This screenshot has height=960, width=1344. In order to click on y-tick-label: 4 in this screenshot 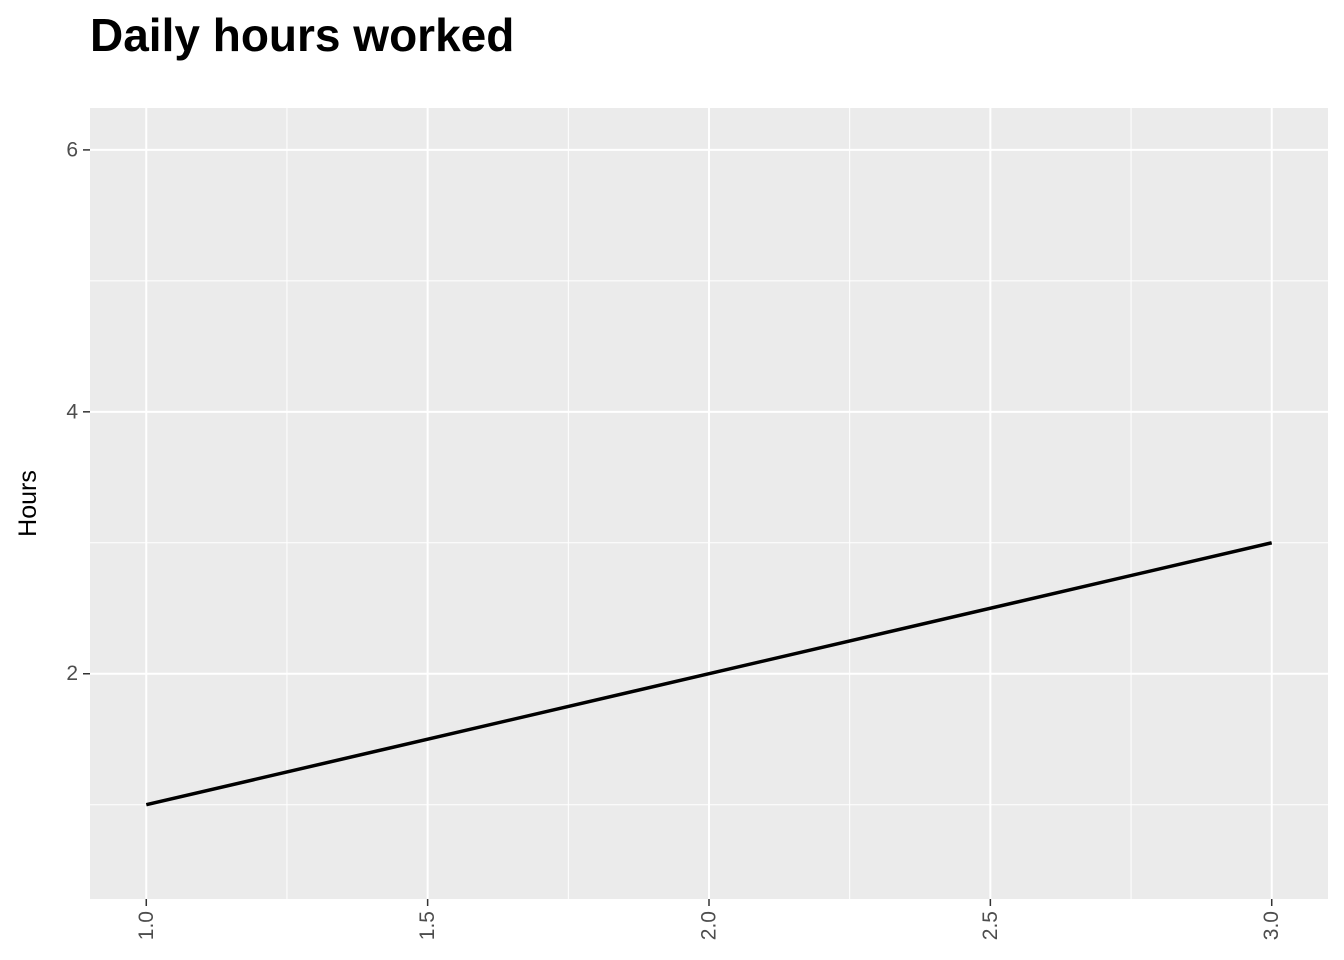, I will do `click(72, 411)`.